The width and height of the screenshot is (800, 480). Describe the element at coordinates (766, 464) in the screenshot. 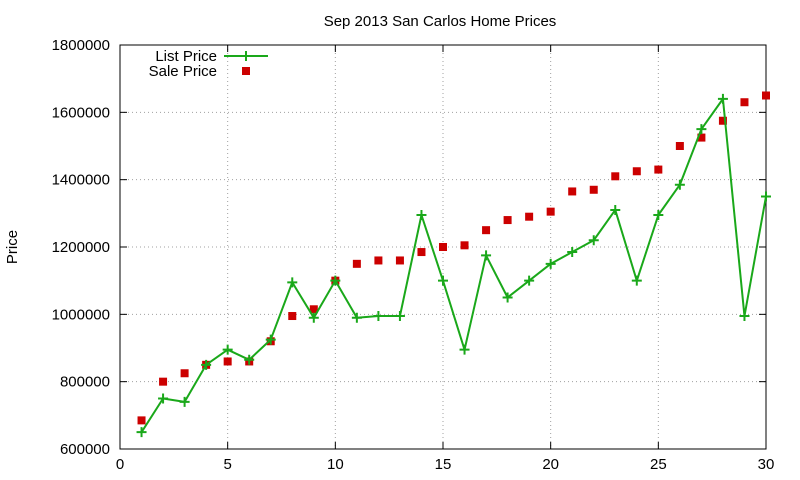

I see `x-tick-label: 30` at that location.